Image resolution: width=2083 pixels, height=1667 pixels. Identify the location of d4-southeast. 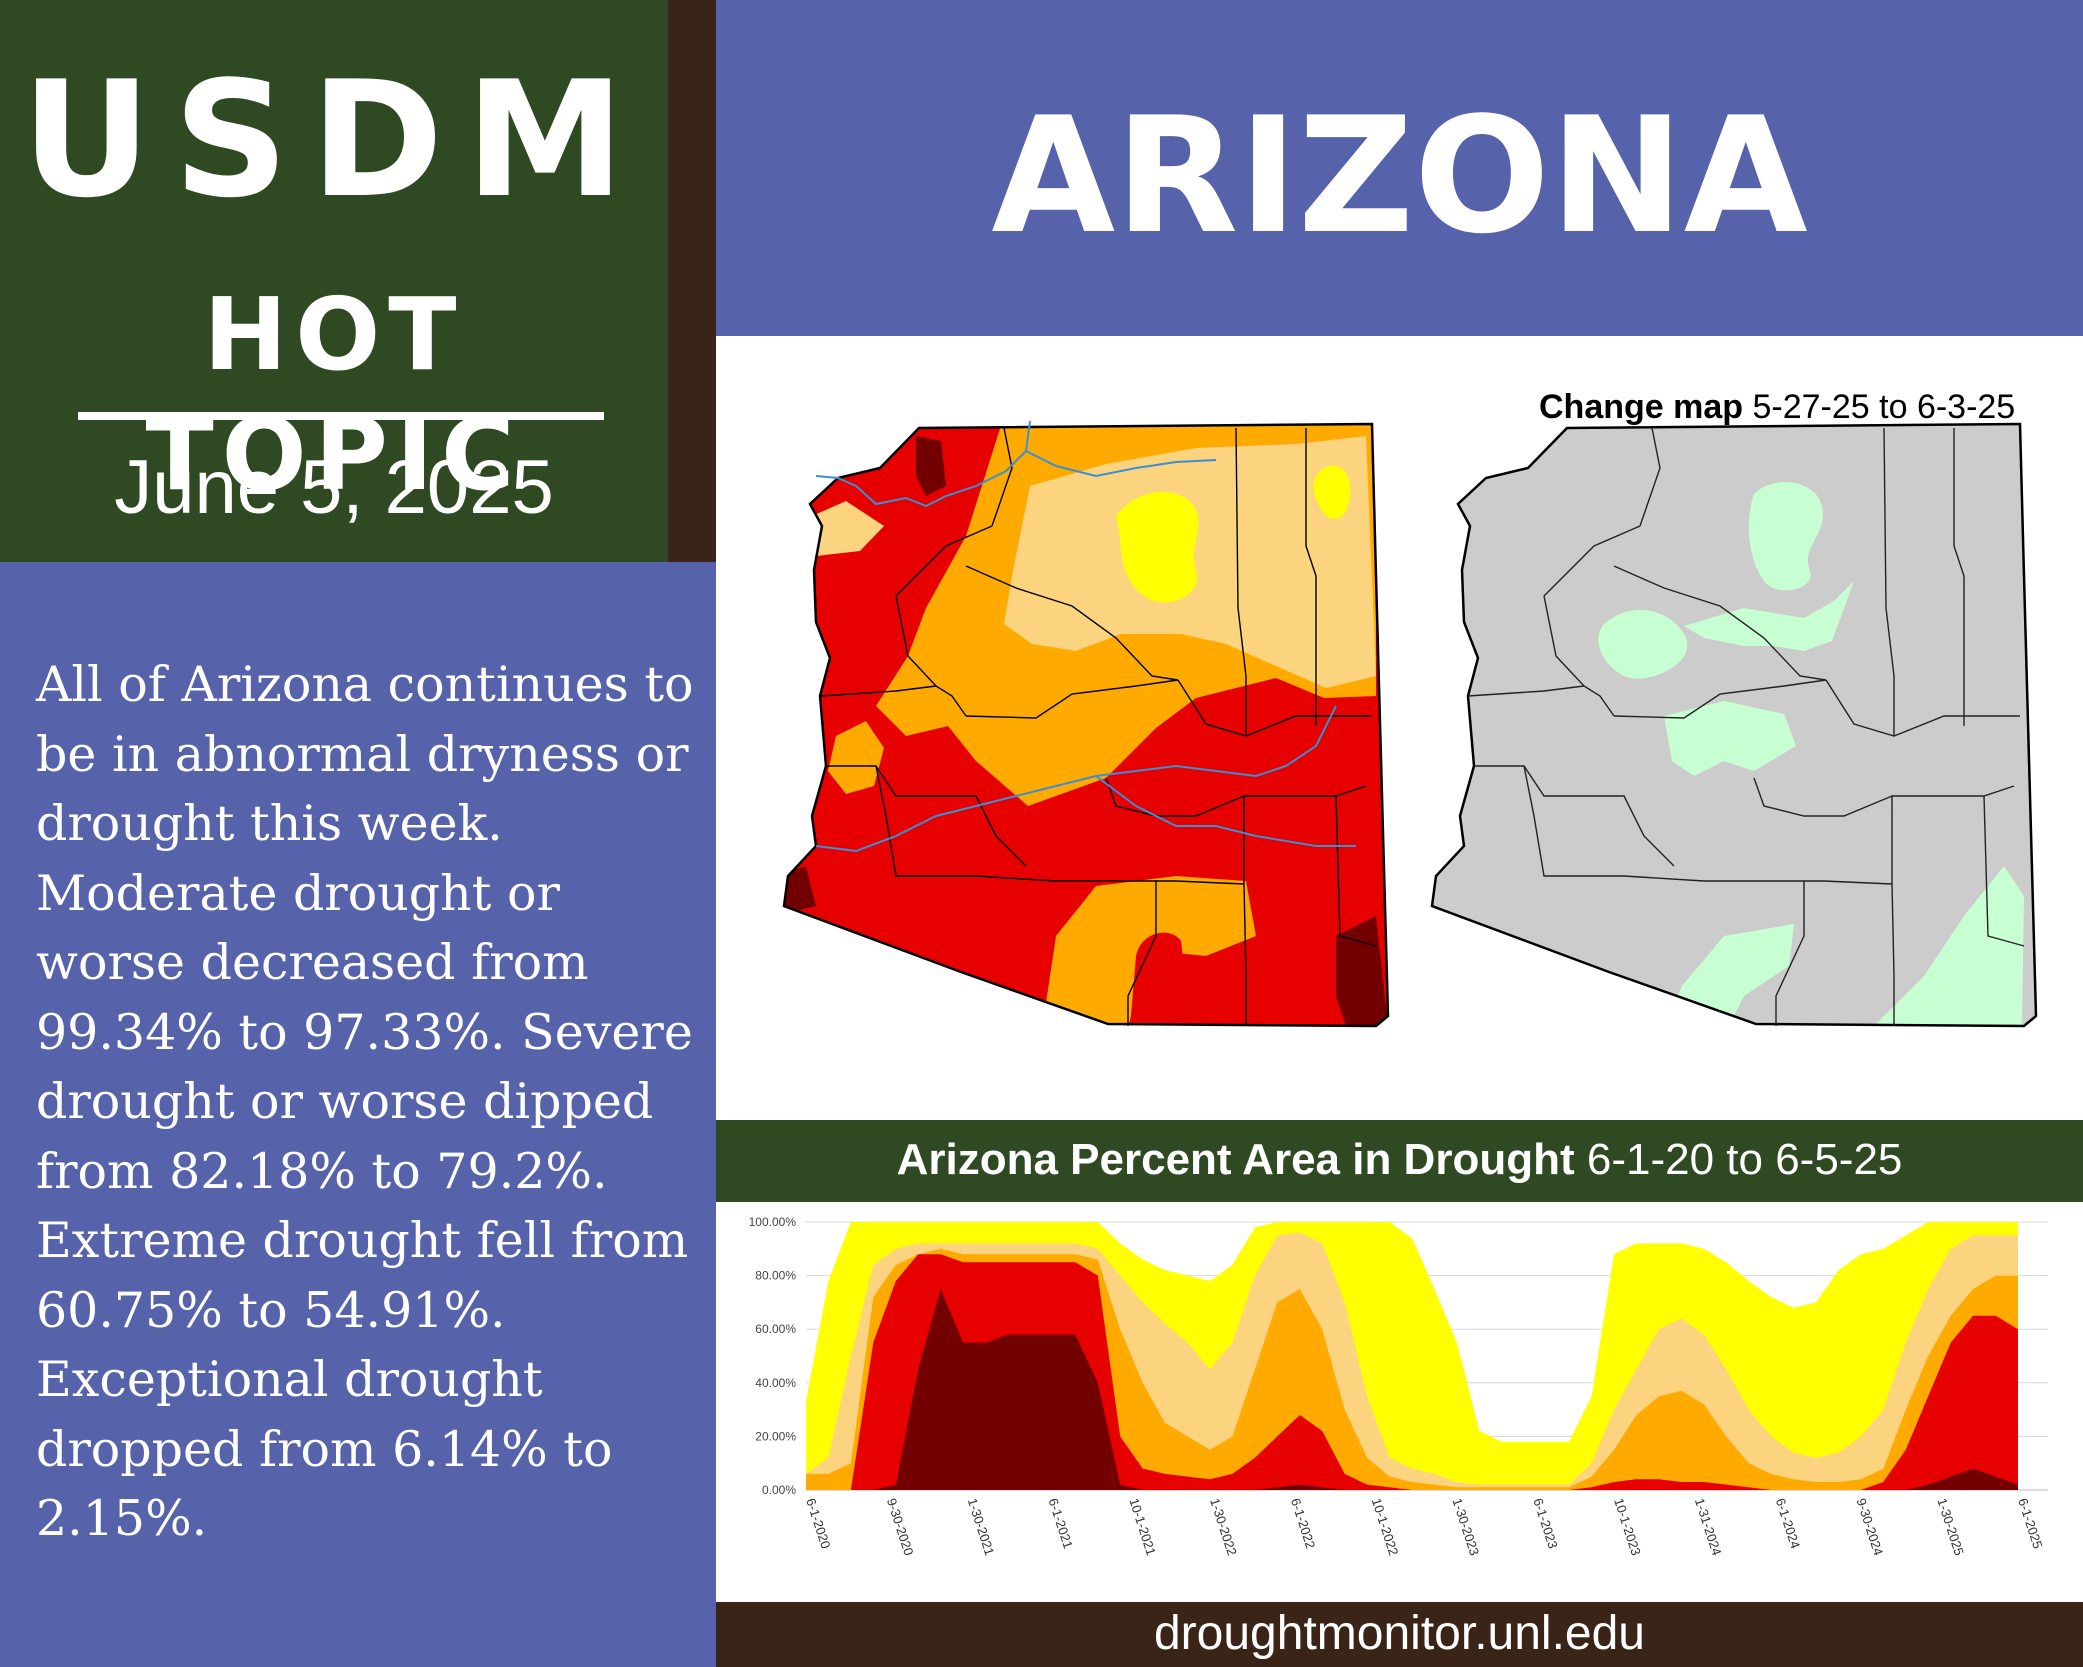
(1362, 971).